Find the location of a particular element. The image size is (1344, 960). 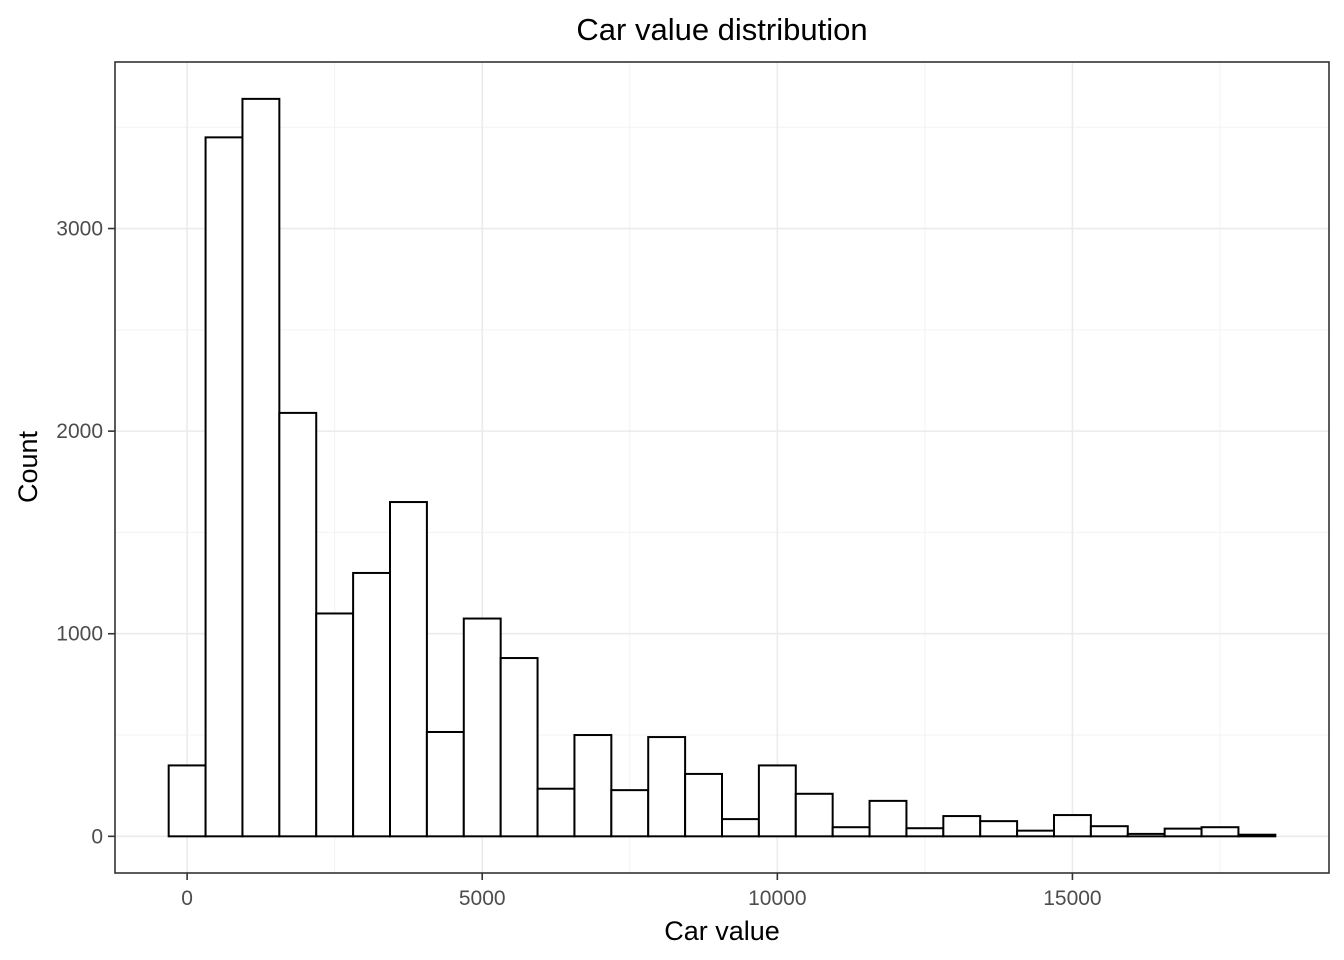

y-axis-tick-labels: 0 1000 2000 3000 is located at coordinates (79, 533).